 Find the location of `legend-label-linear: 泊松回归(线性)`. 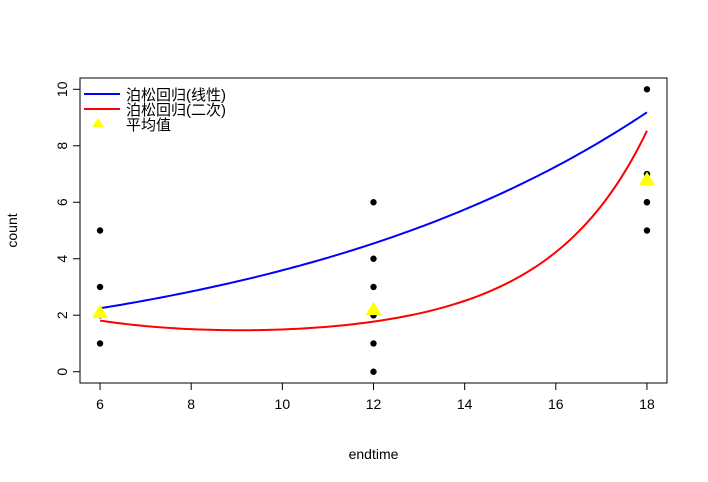

legend-label-linear: 泊松回归(线性) is located at coordinates (176, 95).